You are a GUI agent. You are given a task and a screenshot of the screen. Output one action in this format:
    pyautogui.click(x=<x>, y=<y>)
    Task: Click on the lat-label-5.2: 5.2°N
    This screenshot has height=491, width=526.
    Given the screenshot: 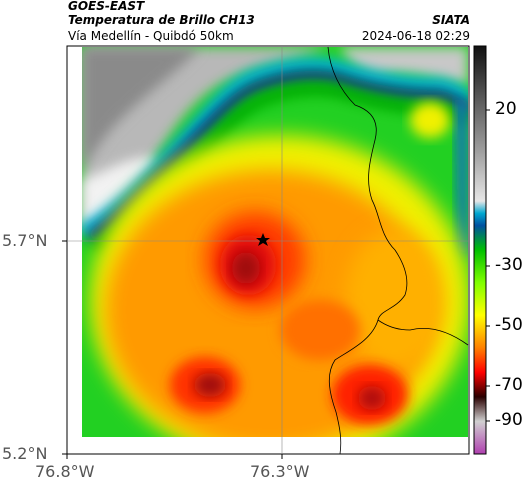 What is the action you would take?
    pyautogui.click(x=25, y=453)
    